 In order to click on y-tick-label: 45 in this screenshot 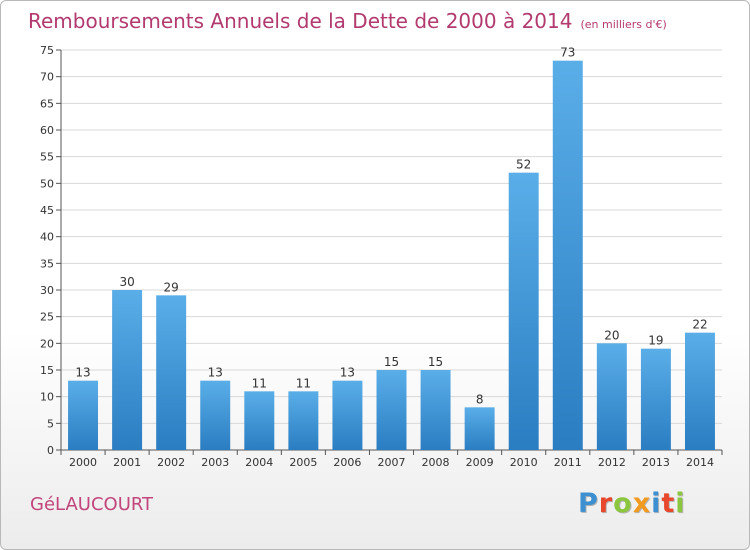, I will do `click(47, 210)`.